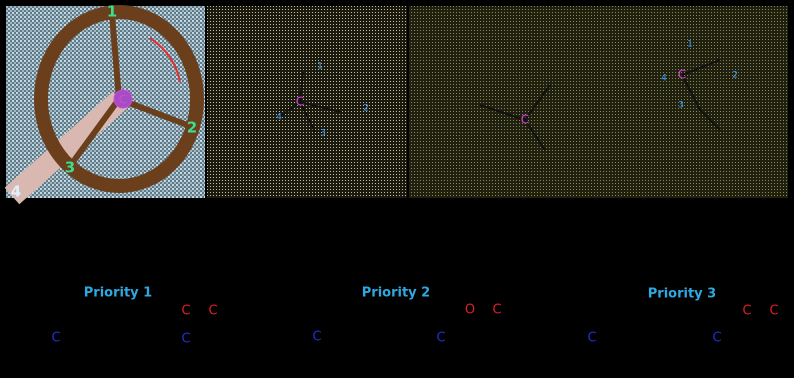  Describe the element at coordinates (134, 316) in the screenshot. I see `priority-group: Priority 1 C C C C` at that location.